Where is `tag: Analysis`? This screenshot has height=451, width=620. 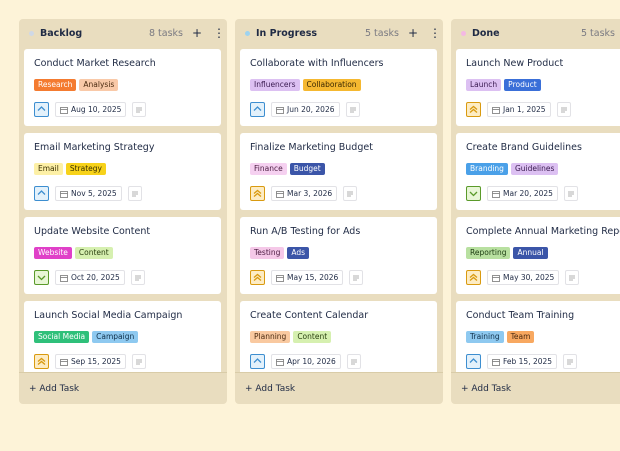
tag: Analysis is located at coordinates (99, 85).